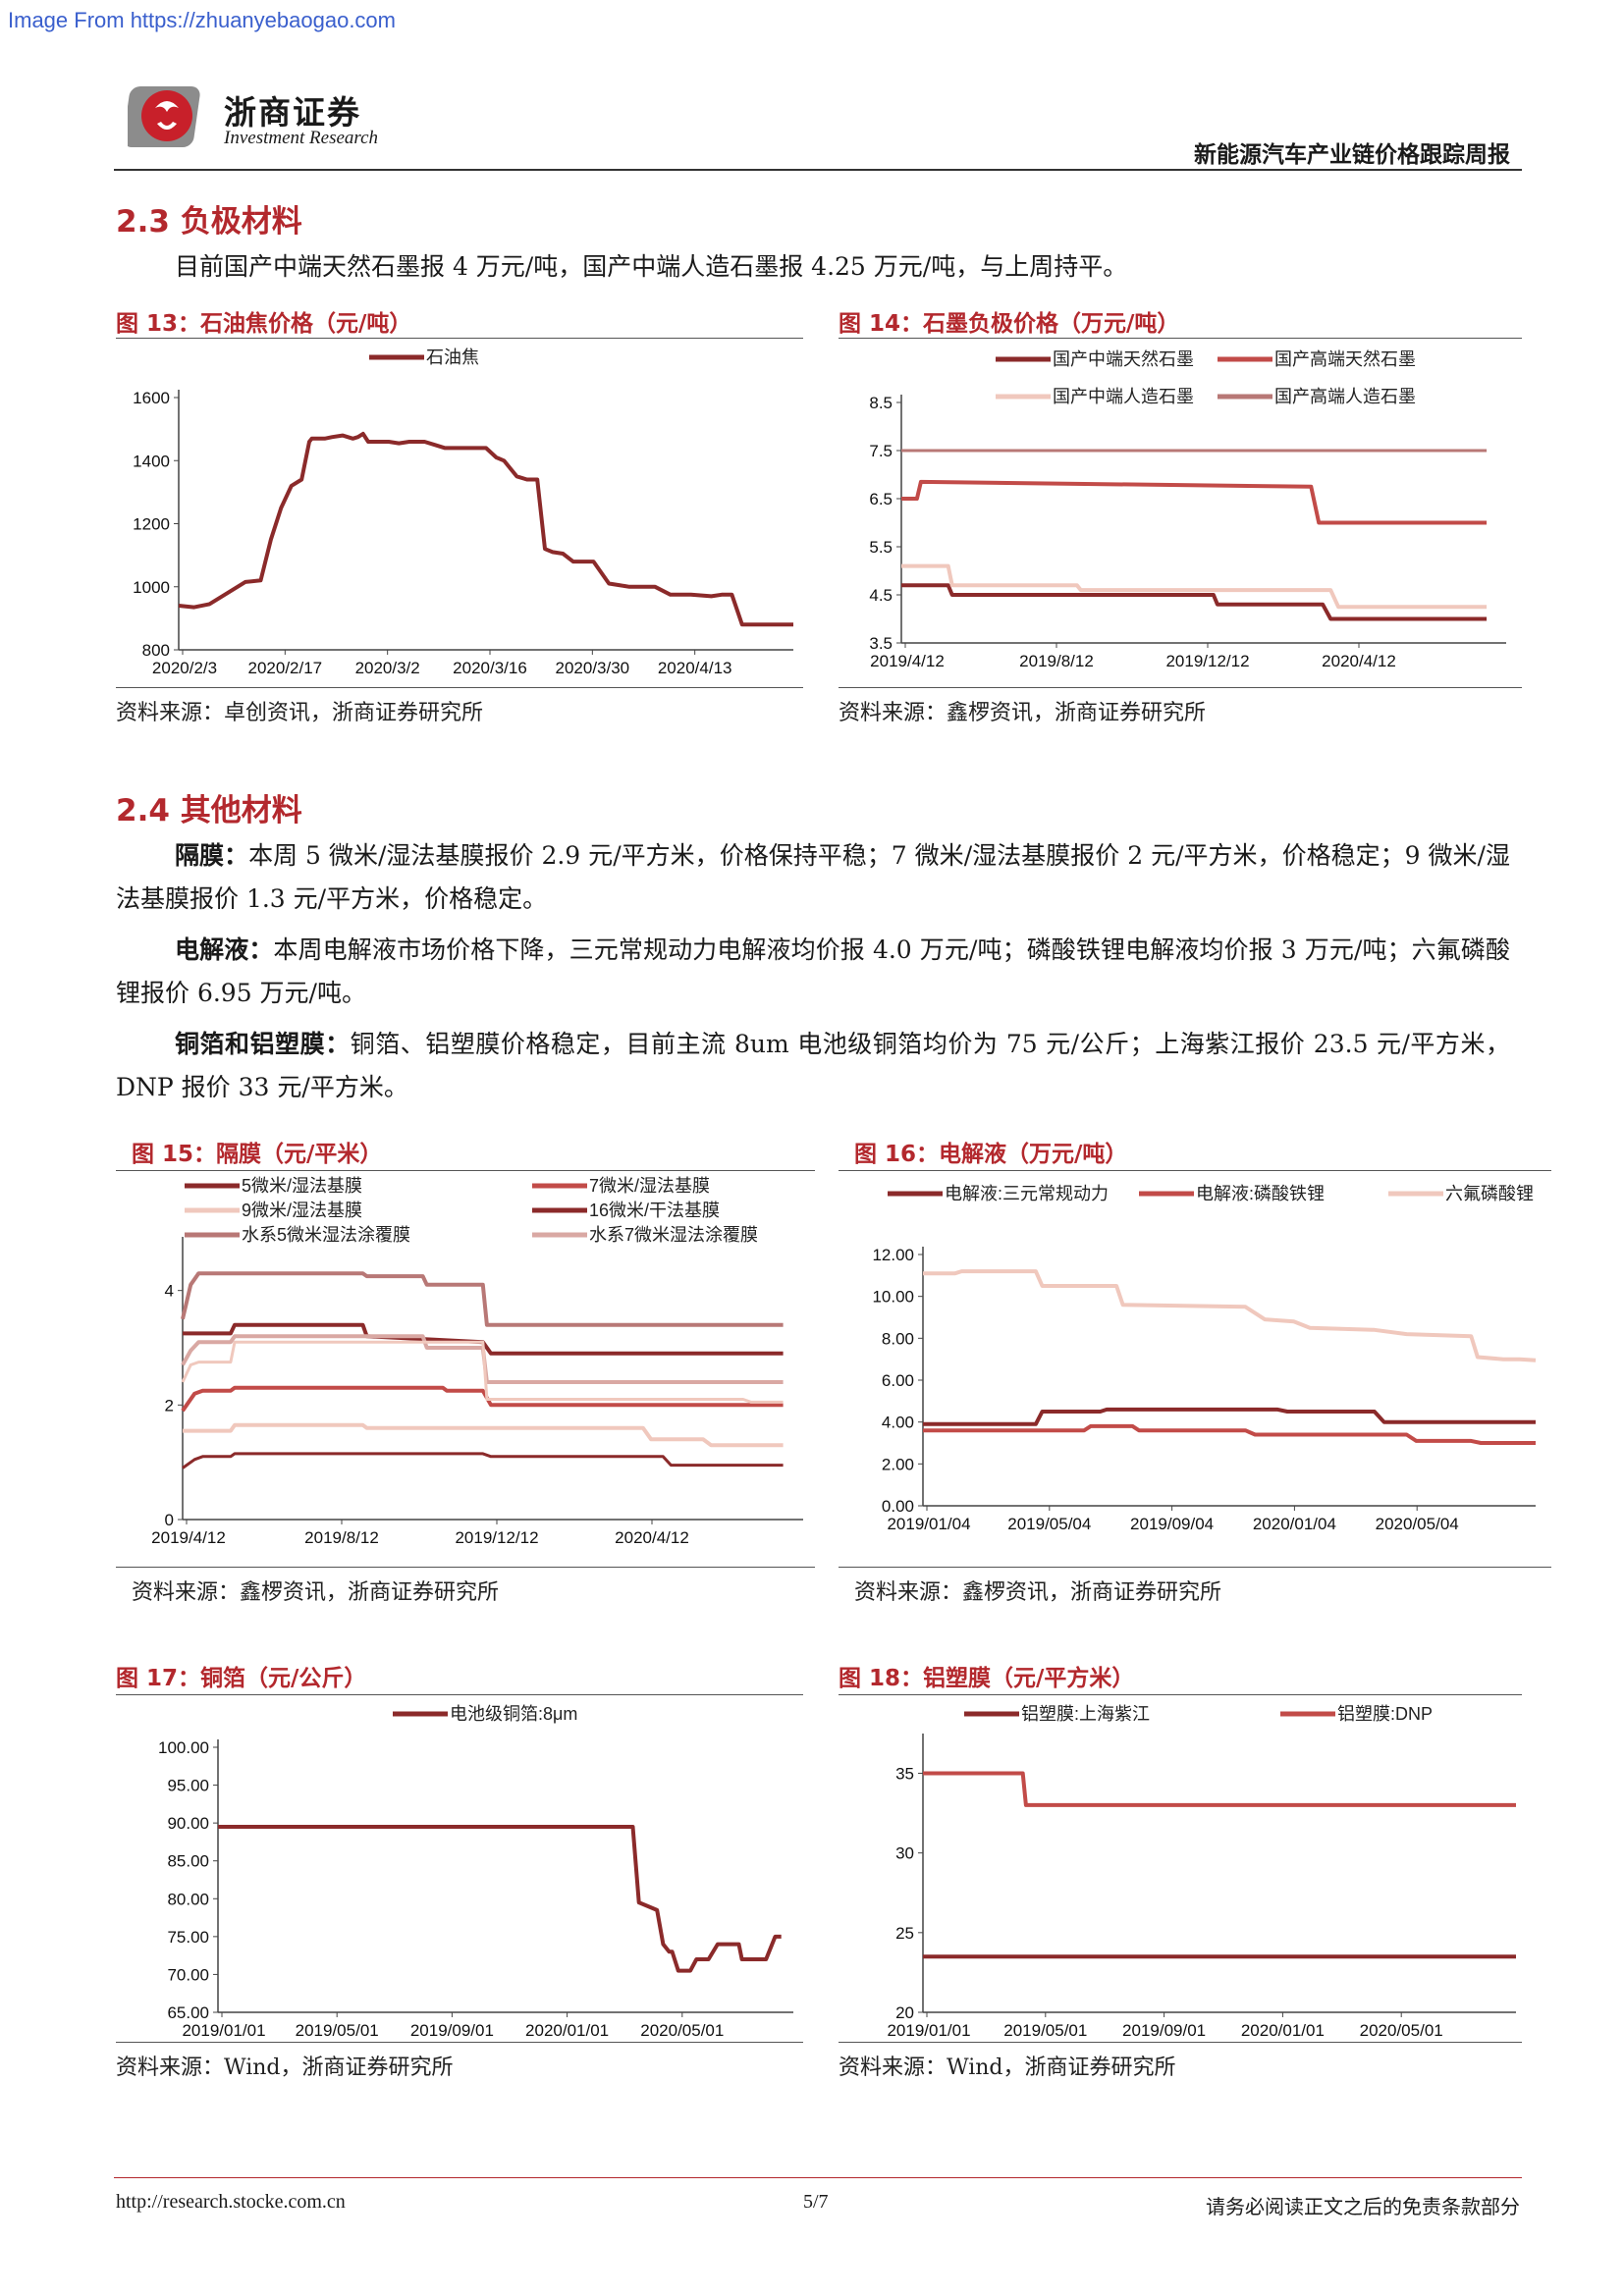  What do you see at coordinates (1009, 324) in the screenshot?
I see `figure-14-title: 图 14：石墨负极价格（万元/吨）` at bounding box center [1009, 324].